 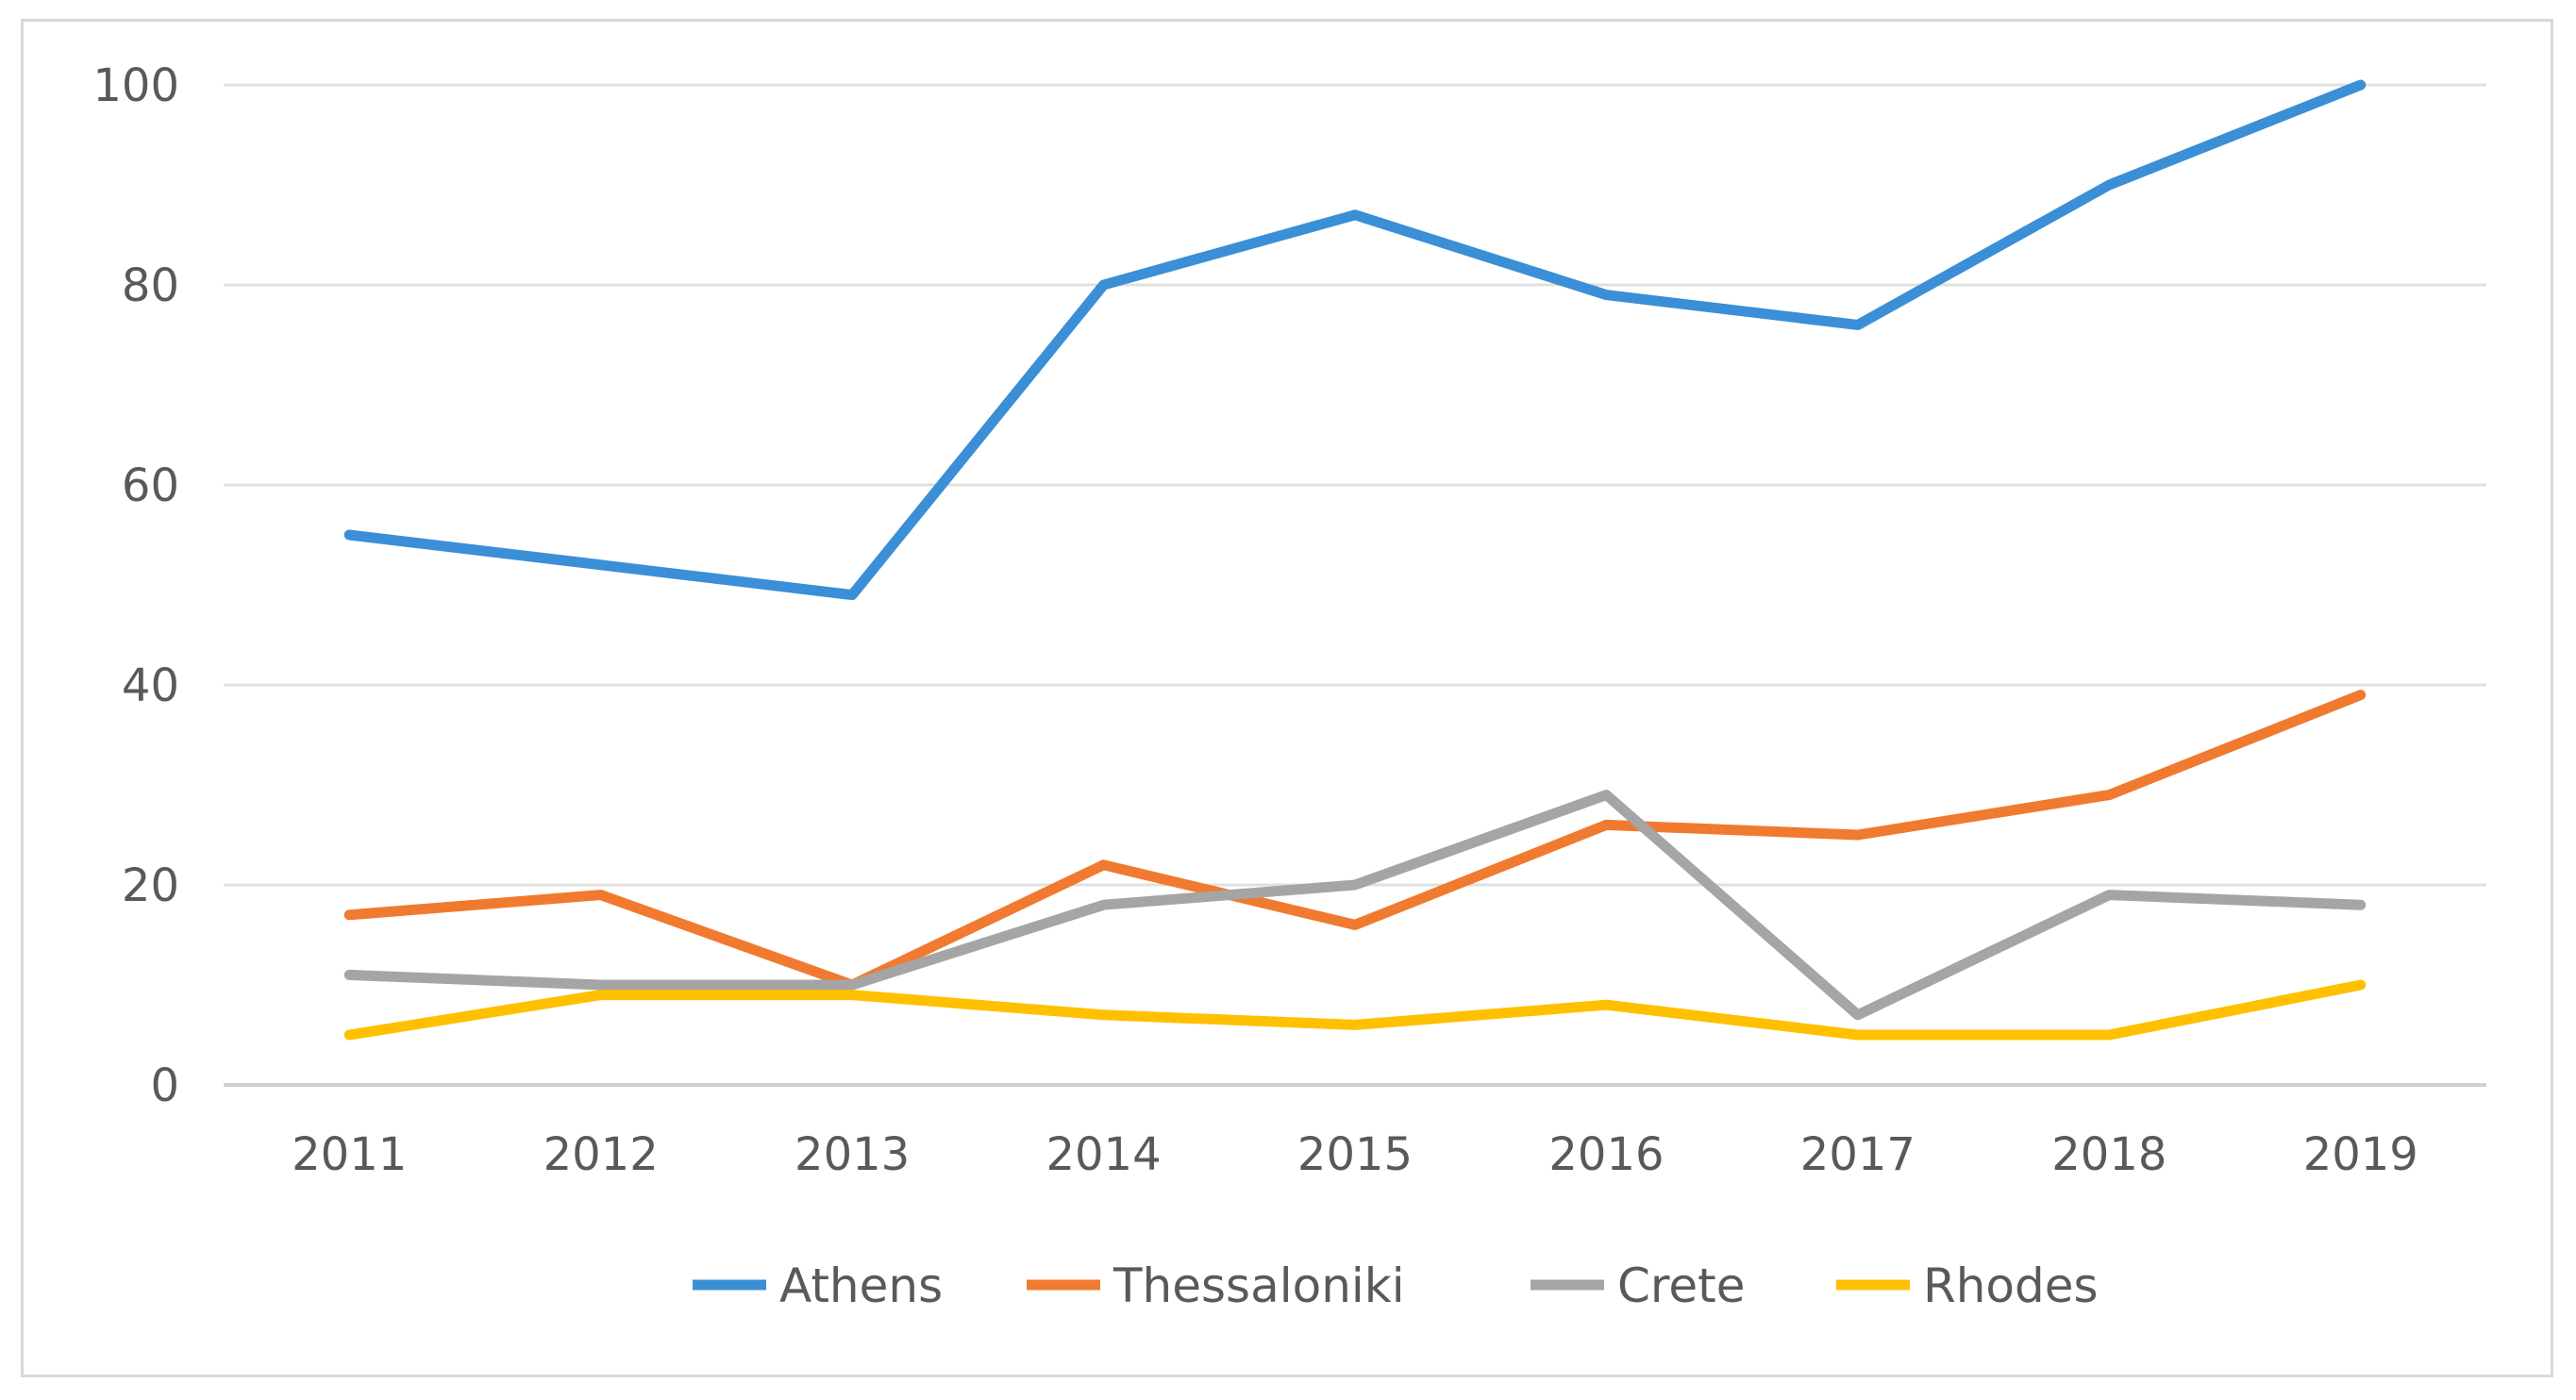 What do you see at coordinates (861, 1286) in the screenshot?
I see `legend-label-athens: Athens` at bounding box center [861, 1286].